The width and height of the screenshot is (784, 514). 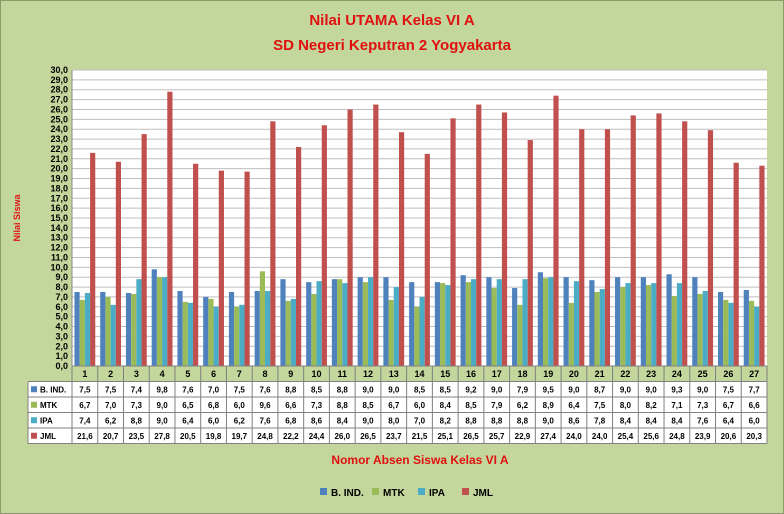 What do you see at coordinates (111, 405) in the screenshot?
I see `data-label: 7,0` at bounding box center [111, 405].